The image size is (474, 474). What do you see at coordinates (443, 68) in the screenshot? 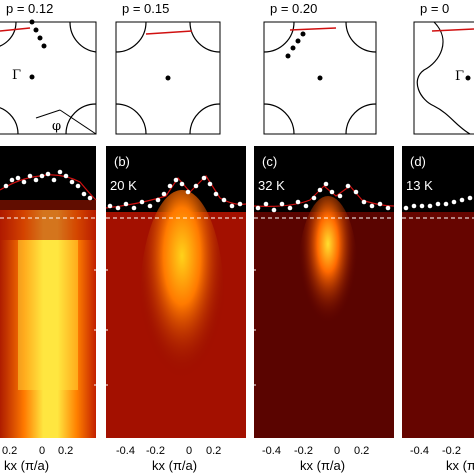
I see `fermi-surface-panel-d: p = 0 Γ` at bounding box center [443, 68].